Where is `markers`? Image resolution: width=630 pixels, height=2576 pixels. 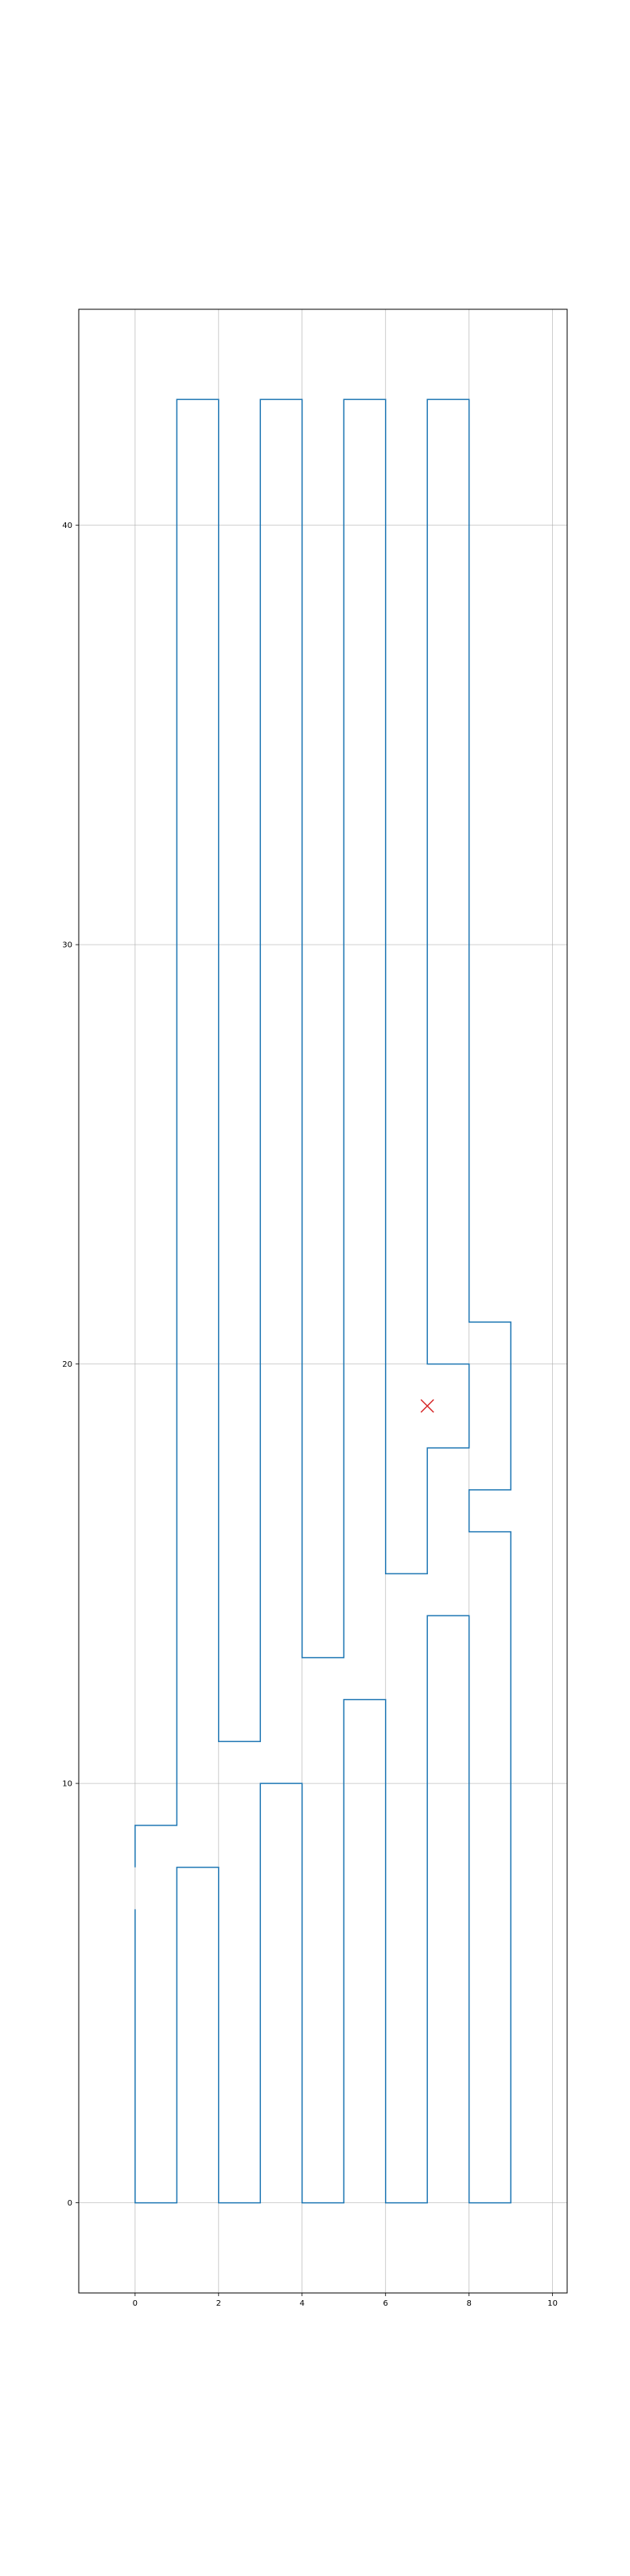 markers is located at coordinates (427, 1406).